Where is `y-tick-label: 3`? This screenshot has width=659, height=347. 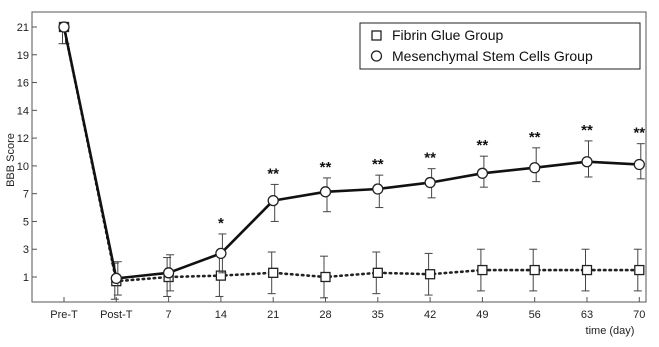 y-tick-label: 3 is located at coordinates (26, 250).